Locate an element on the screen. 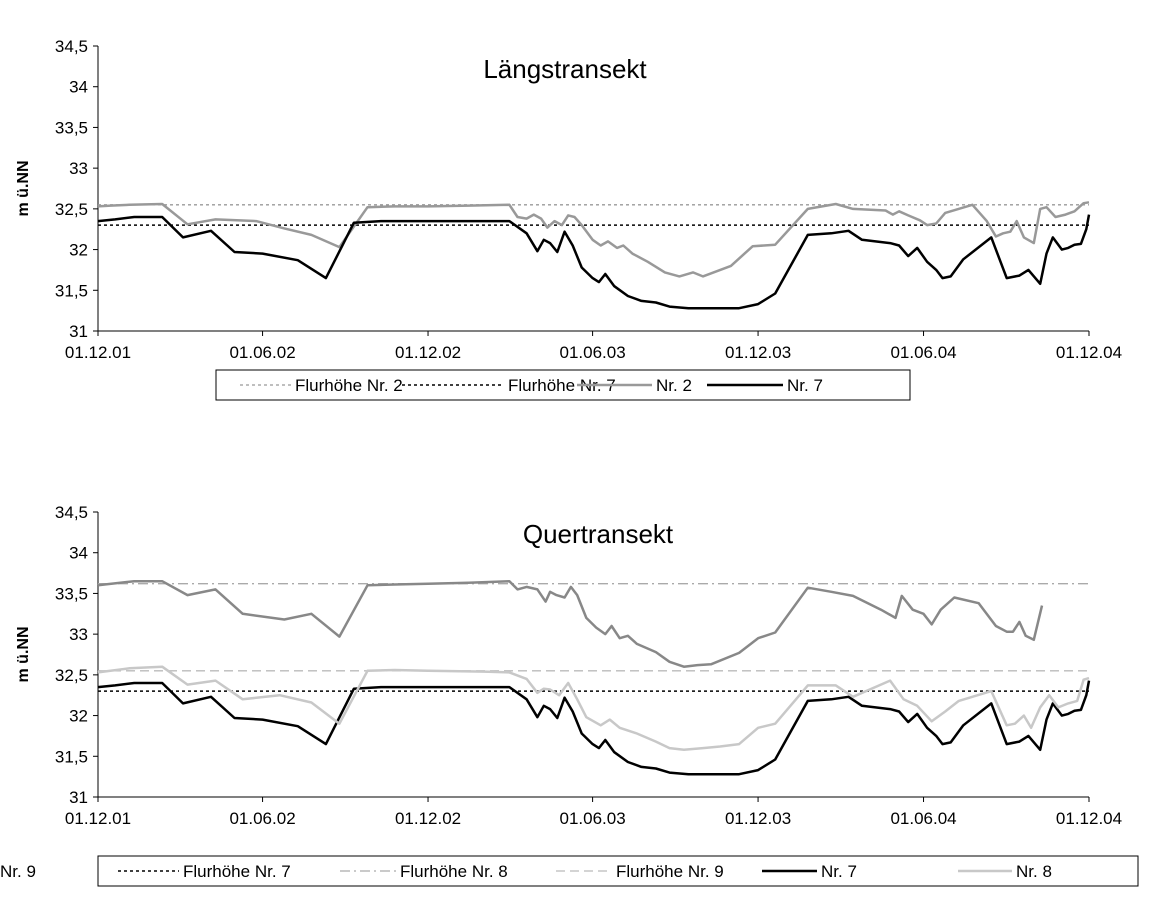 The width and height of the screenshot is (1165, 912). legend-box is located at coordinates (563, 385).